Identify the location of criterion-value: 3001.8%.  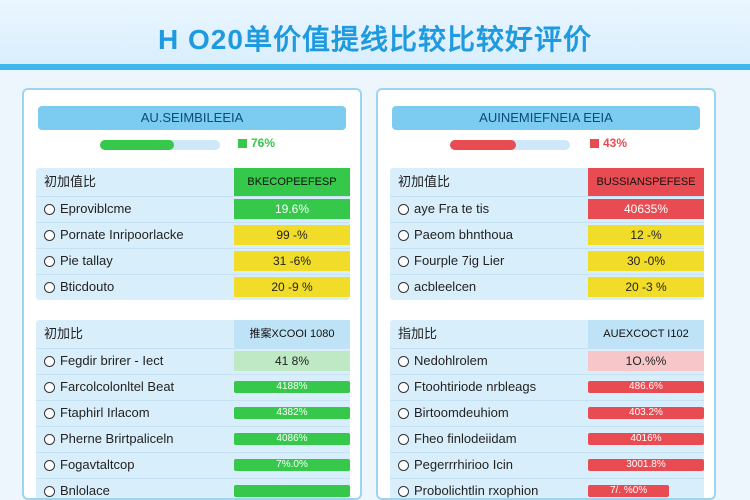
(646, 465).